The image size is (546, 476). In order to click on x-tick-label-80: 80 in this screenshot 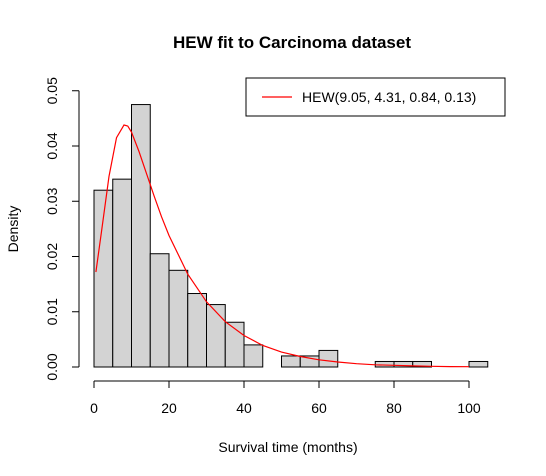, I will do `click(394, 408)`.